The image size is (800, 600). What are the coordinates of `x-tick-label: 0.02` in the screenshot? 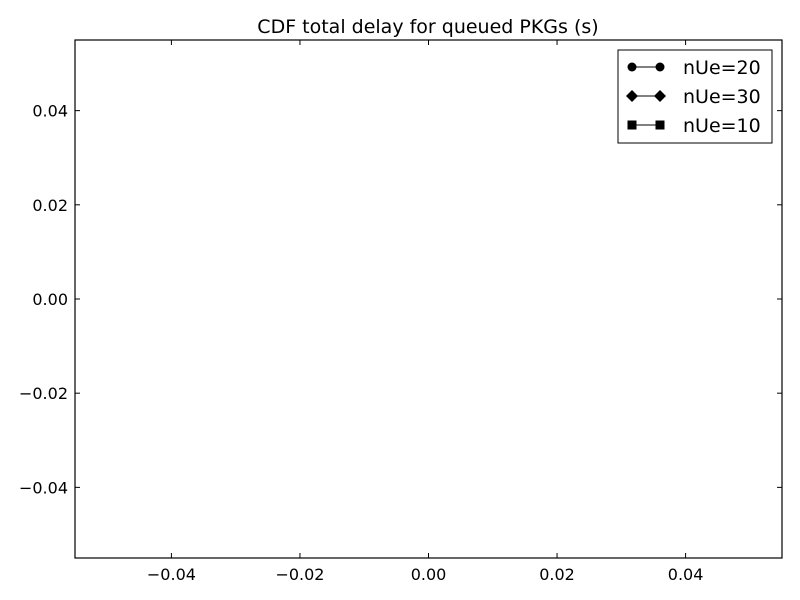 It's located at (557, 574).